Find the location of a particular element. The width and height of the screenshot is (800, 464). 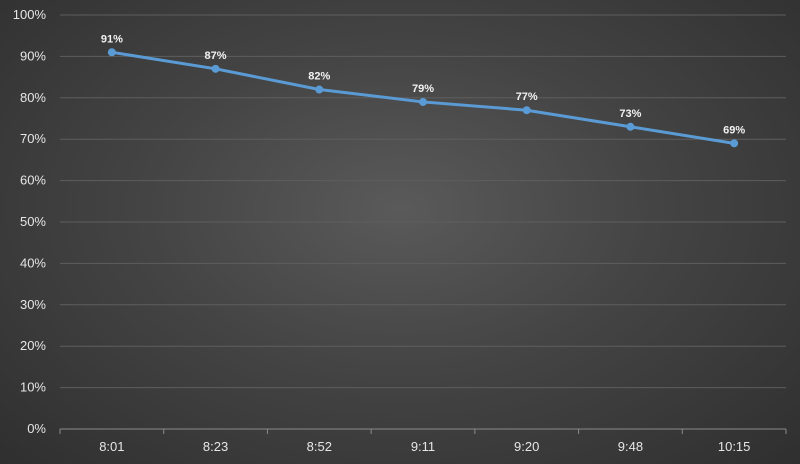

data-label: 91% is located at coordinates (112, 39).